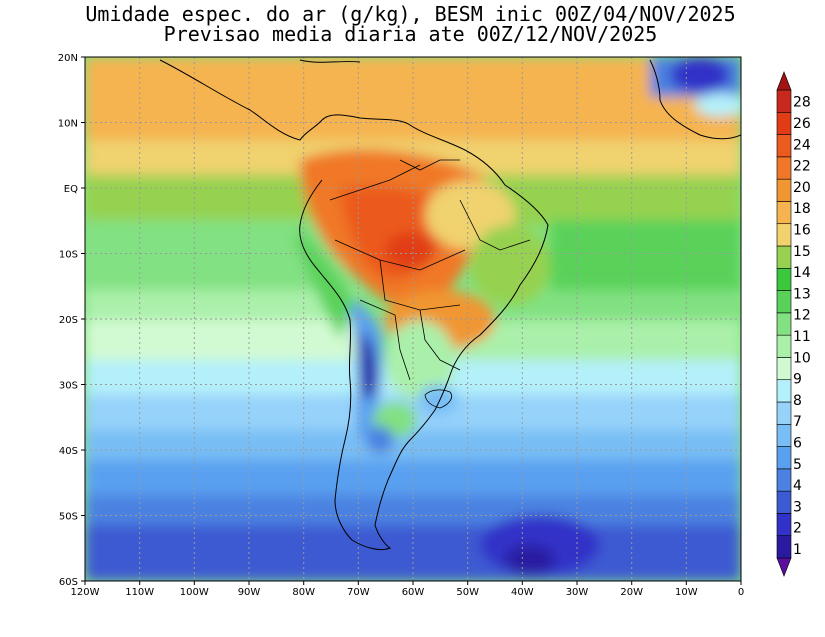 The height and width of the screenshot is (637, 825). I want to click on colorbar-label: 8, so click(797, 401).